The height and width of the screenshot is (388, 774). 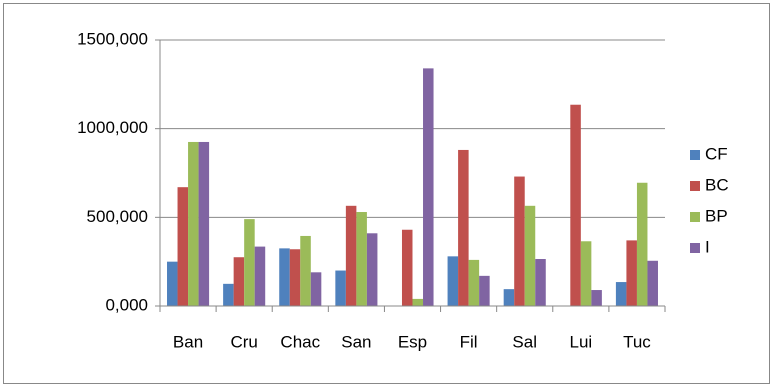 What do you see at coordinates (112, 127) in the screenshot?
I see `y-tick-label: 1000,000` at bounding box center [112, 127].